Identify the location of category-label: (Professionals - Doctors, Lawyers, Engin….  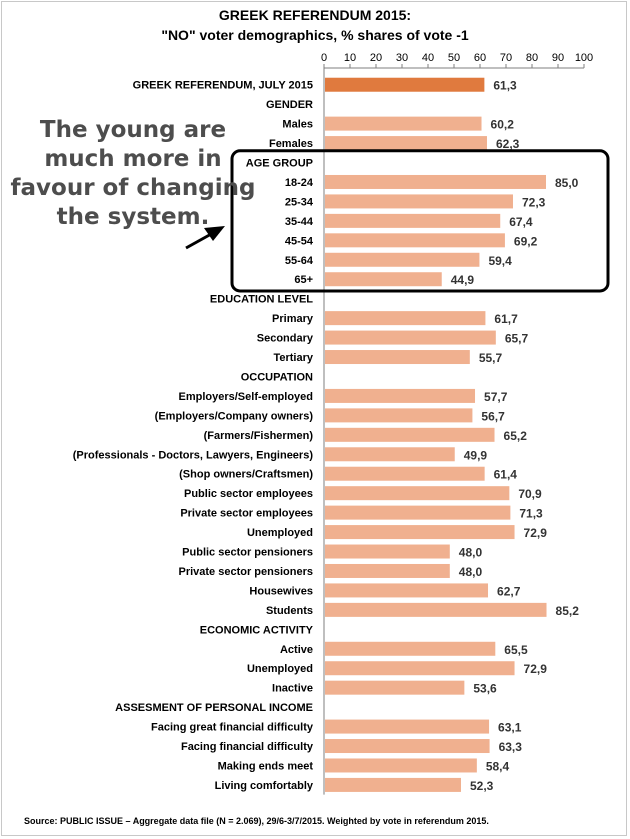
(193, 455).